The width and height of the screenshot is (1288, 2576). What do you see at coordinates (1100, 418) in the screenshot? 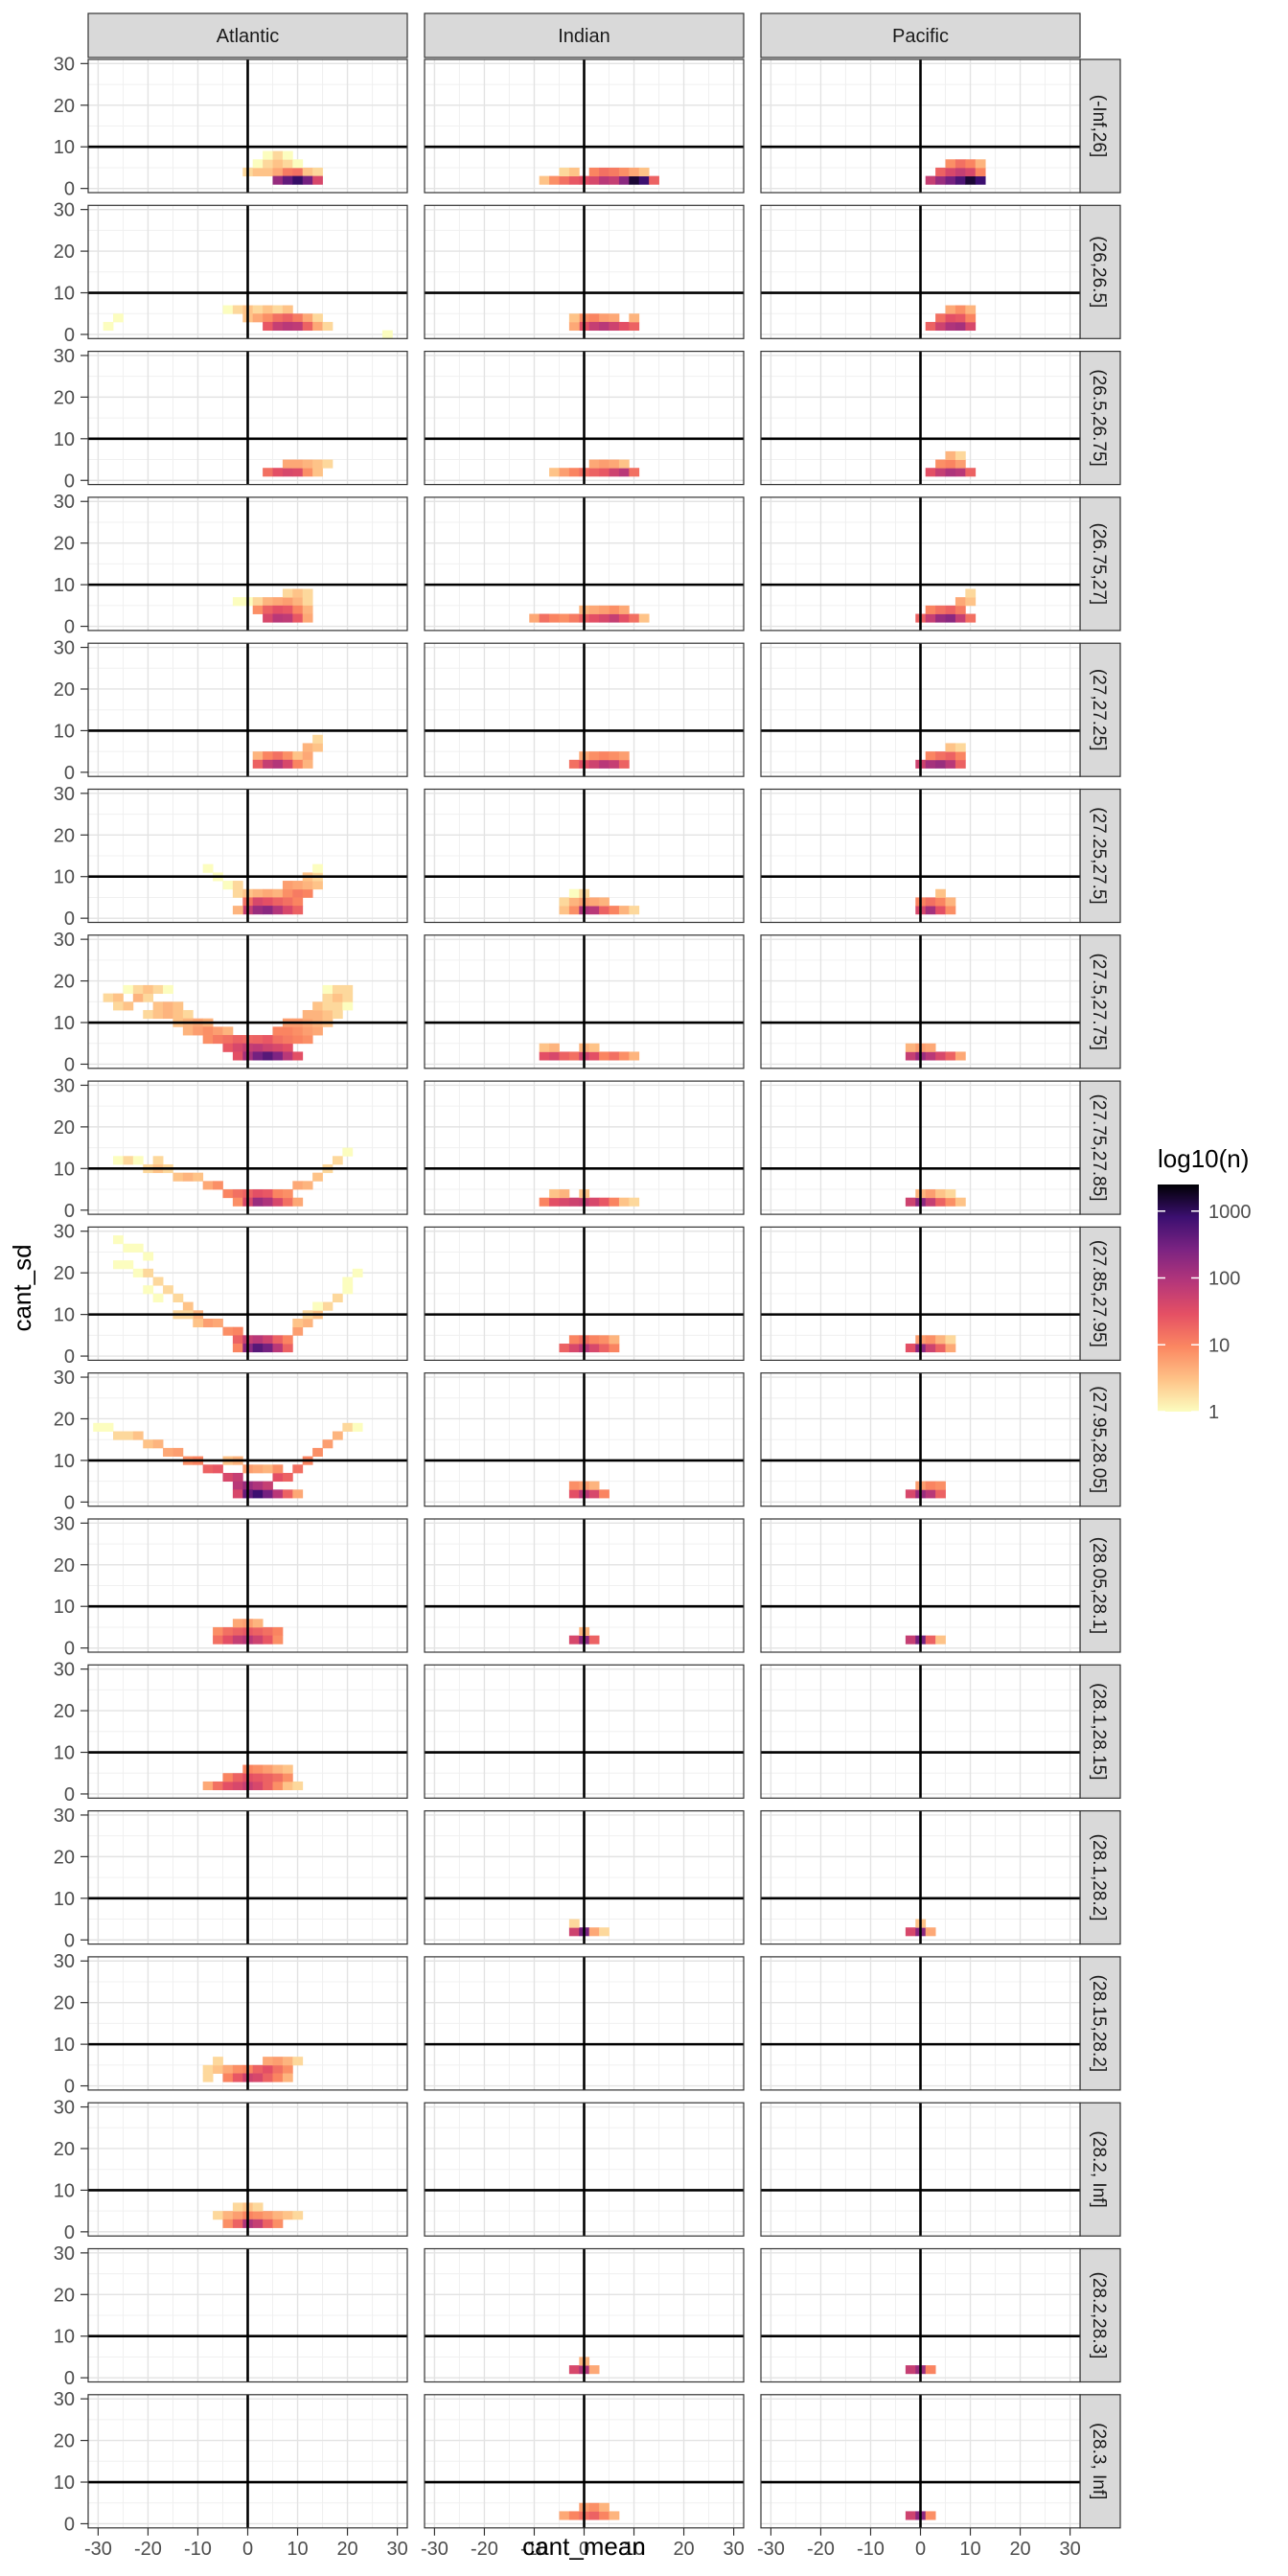
I see `row-strip-2: (26.5,26.75]` at bounding box center [1100, 418].